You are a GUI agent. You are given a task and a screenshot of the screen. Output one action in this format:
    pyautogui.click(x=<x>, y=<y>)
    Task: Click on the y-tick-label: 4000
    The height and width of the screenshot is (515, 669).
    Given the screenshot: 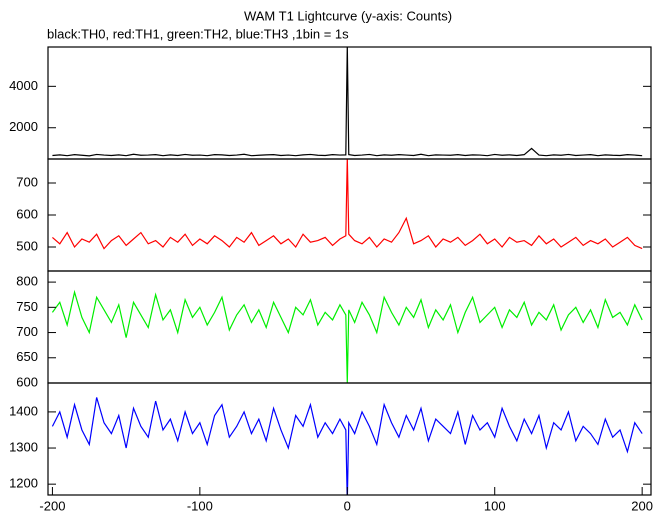 What is the action you would take?
    pyautogui.click(x=23, y=85)
    